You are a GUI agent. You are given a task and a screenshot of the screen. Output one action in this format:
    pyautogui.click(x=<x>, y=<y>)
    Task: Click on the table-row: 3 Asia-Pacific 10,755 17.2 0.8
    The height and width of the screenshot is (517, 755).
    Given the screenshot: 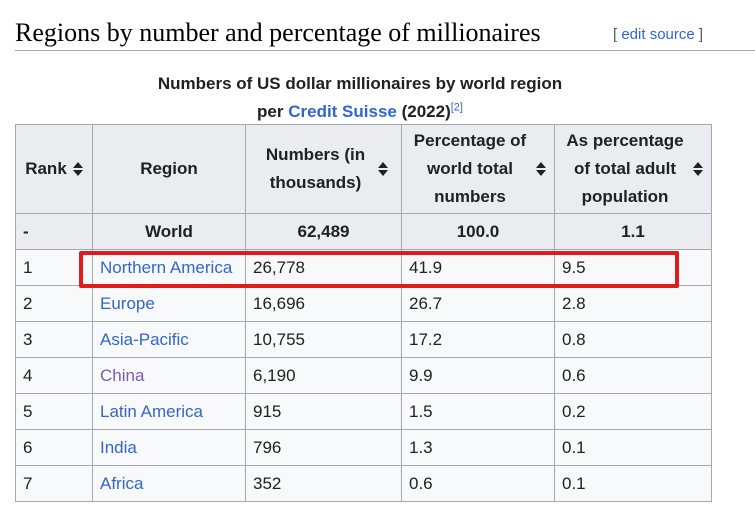 What is the action you would take?
    pyautogui.click(x=363, y=339)
    